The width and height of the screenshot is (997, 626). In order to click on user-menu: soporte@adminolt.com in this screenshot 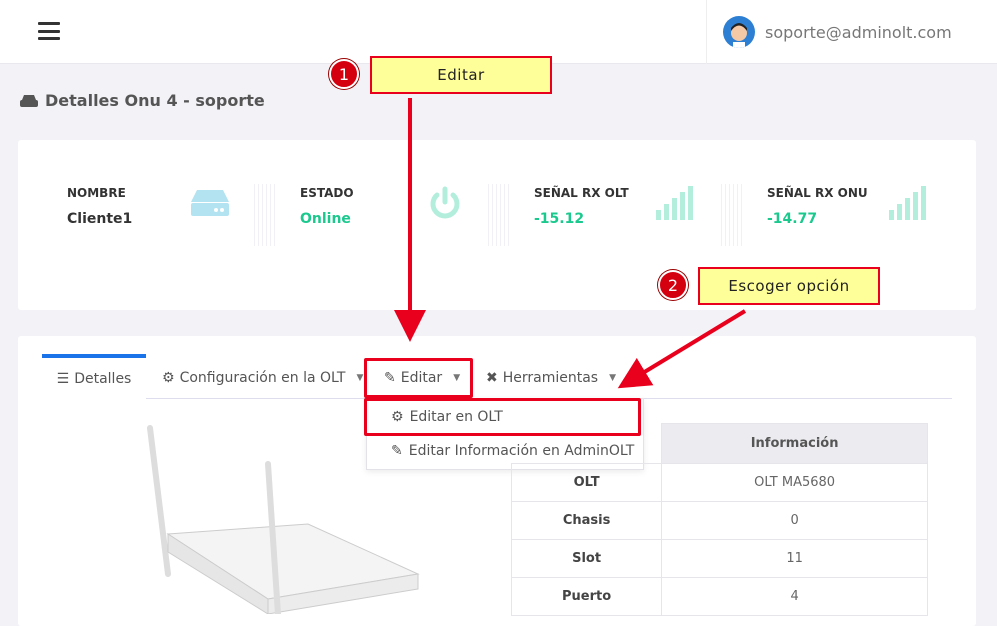, I will do `click(829, 32)`.